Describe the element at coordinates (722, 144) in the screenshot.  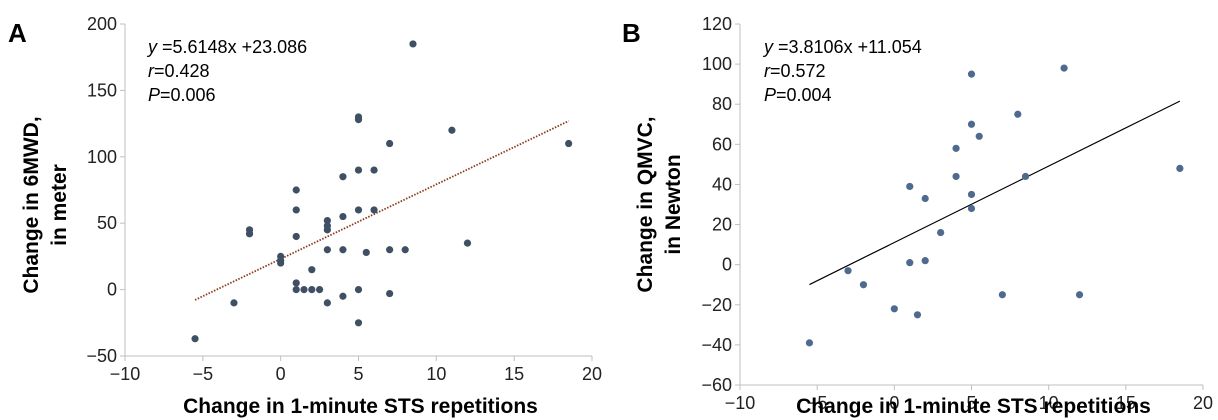
I see `y-tick-label: 60` at that location.